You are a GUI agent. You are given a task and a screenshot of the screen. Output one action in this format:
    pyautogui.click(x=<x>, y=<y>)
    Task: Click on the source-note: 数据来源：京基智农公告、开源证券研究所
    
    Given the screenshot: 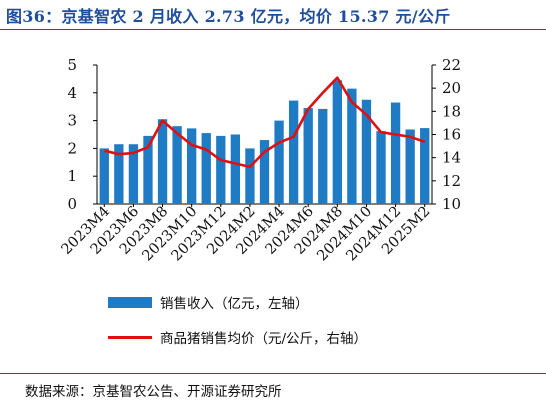 What is the action you would take?
    pyautogui.click(x=153, y=392)
    